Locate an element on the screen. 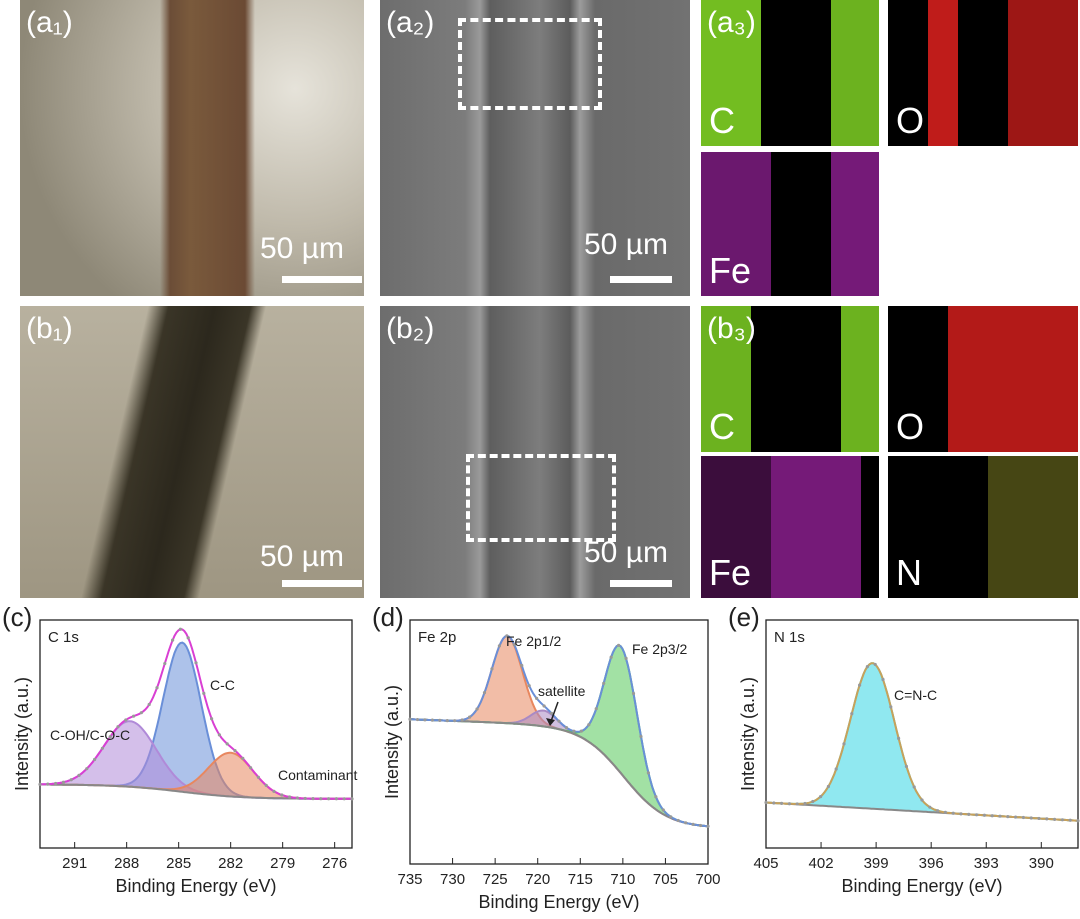 The height and width of the screenshot is (919, 1080). panel-label-b2: (b₂) is located at coordinates (410, 328).